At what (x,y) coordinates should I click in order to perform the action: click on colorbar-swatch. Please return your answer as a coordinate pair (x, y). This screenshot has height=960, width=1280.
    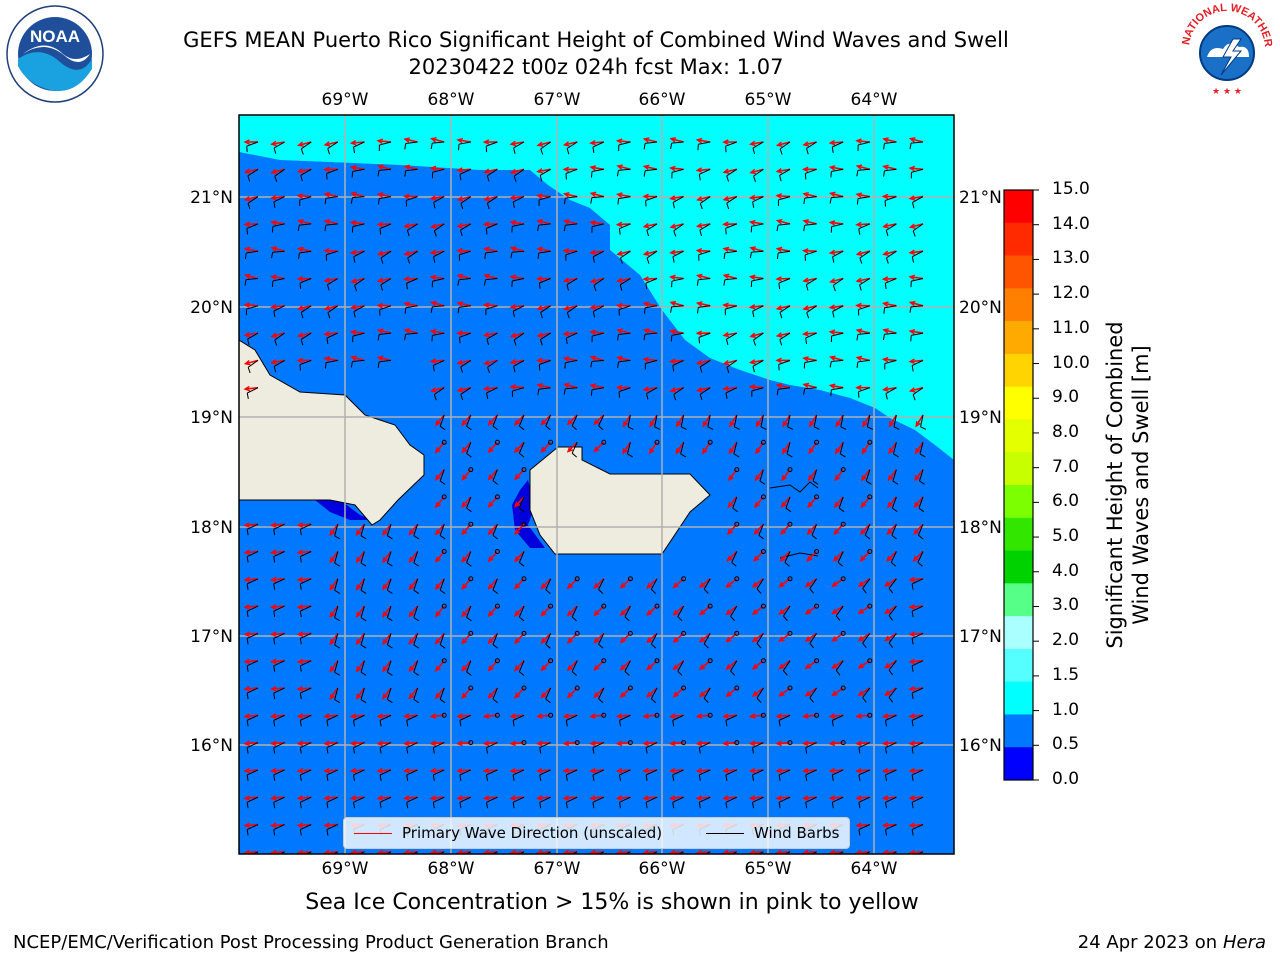
    Looking at the image, I should click on (1018, 633).